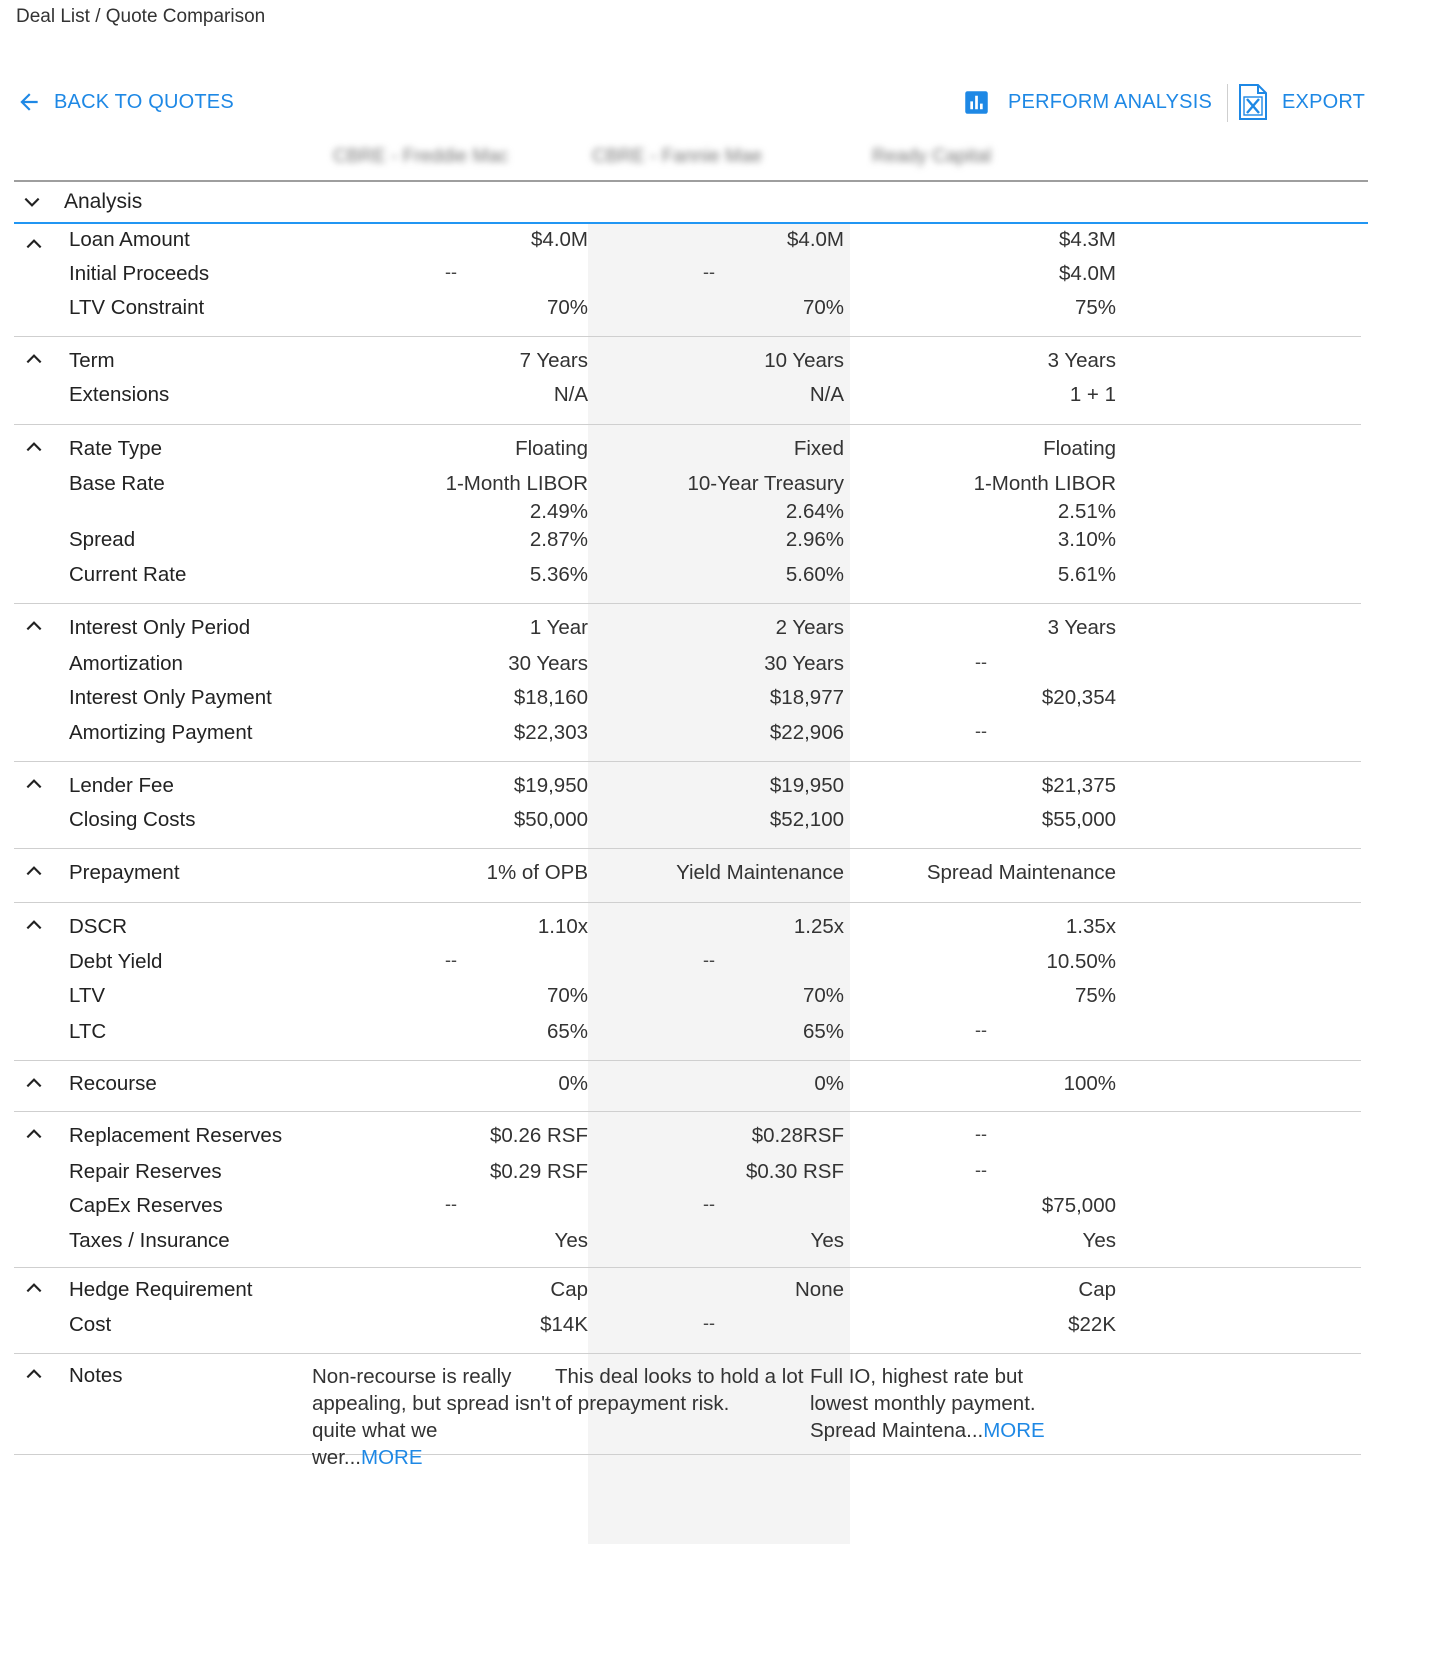 Image resolution: width=1436 pixels, height=1658 pixels. Describe the element at coordinates (113, 1083) in the screenshot. I see `row-label: Recourse` at that location.